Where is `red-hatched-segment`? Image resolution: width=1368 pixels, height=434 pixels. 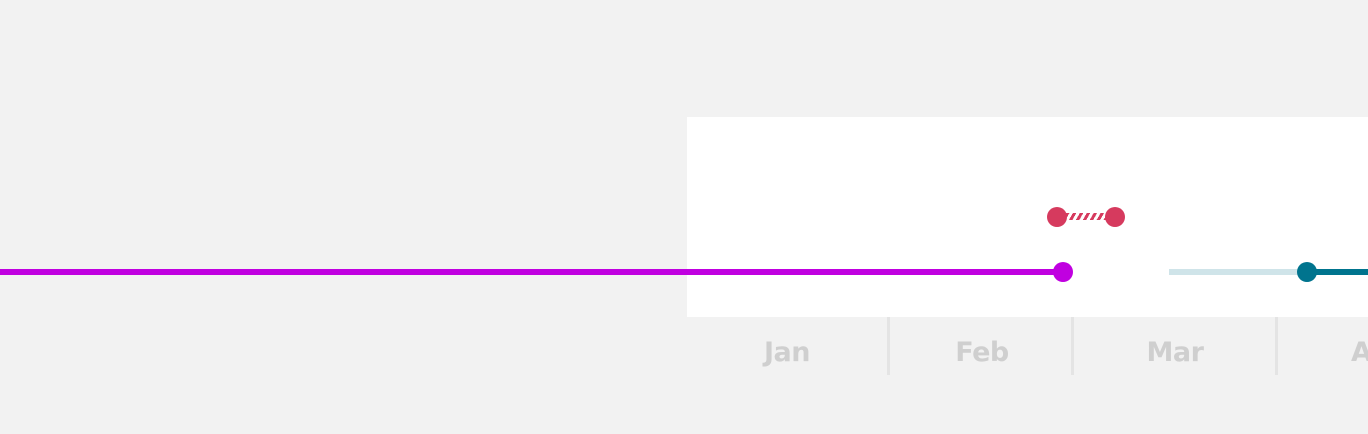 red-hatched-segment is located at coordinates (1086, 216).